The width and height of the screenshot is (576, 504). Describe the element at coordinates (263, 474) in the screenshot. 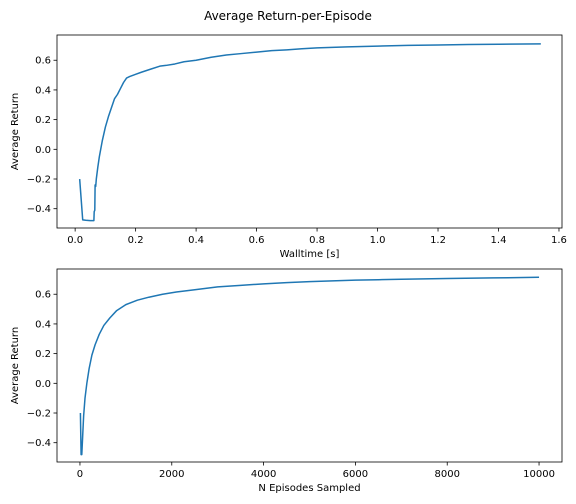

I see `x-tick-label: 4000` at that location.